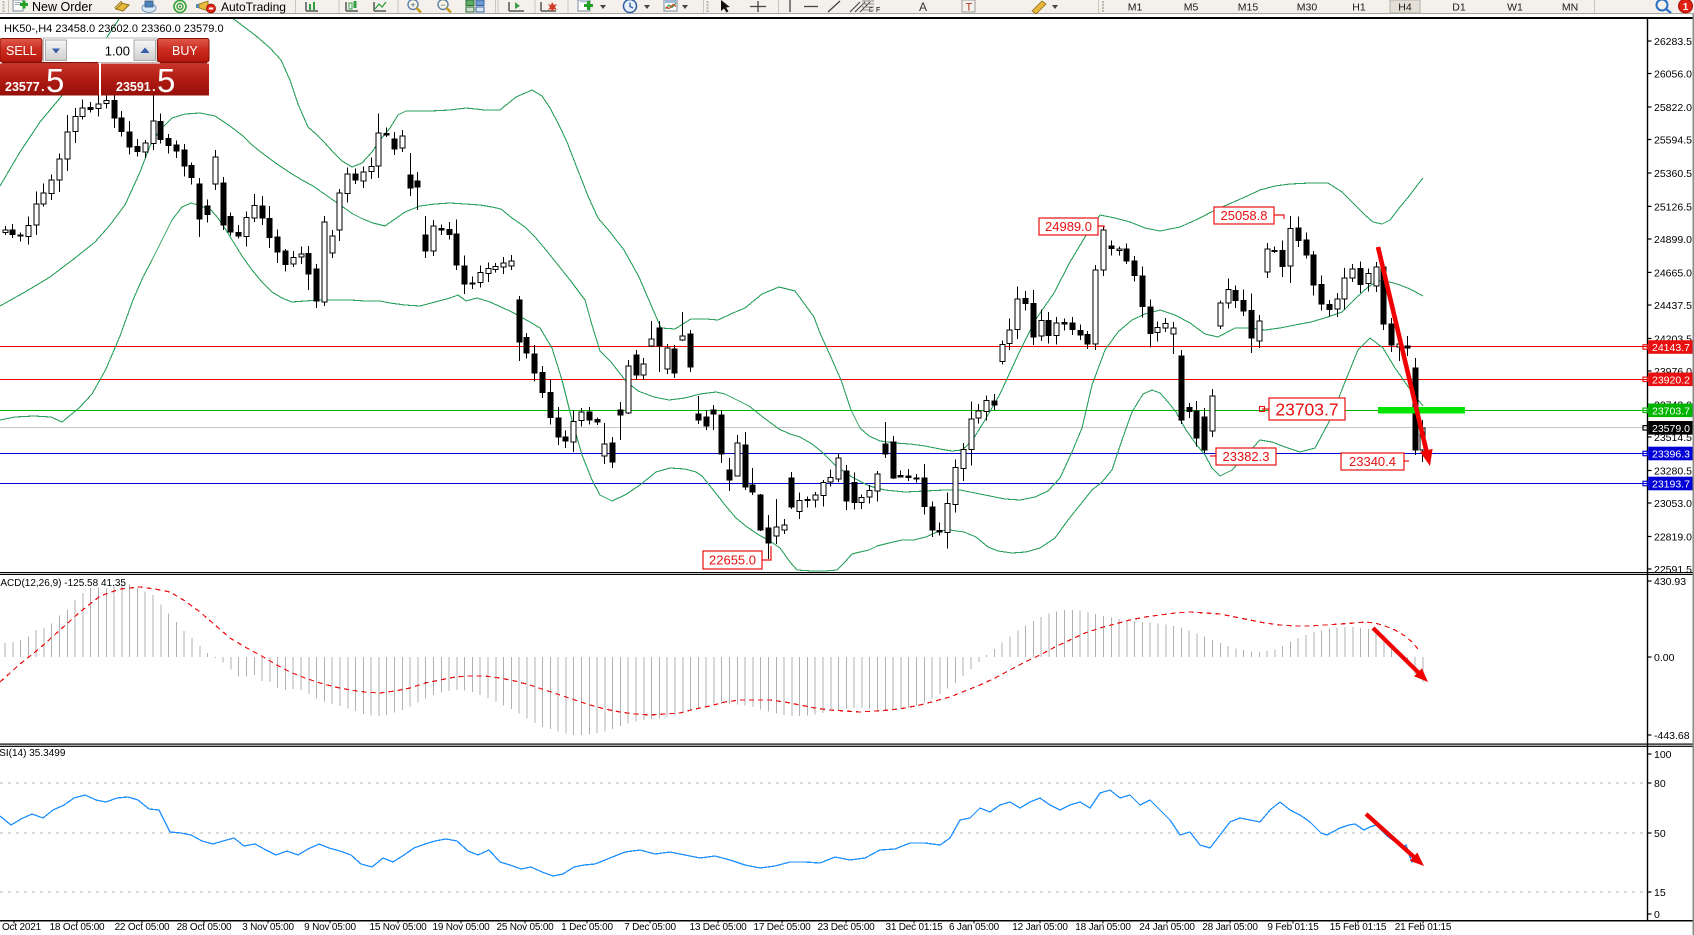 This screenshot has height=935, width=1694. Describe the element at coordinates (1672, 736) in the screenshot. I see `svg-text: -443.68` at that location.